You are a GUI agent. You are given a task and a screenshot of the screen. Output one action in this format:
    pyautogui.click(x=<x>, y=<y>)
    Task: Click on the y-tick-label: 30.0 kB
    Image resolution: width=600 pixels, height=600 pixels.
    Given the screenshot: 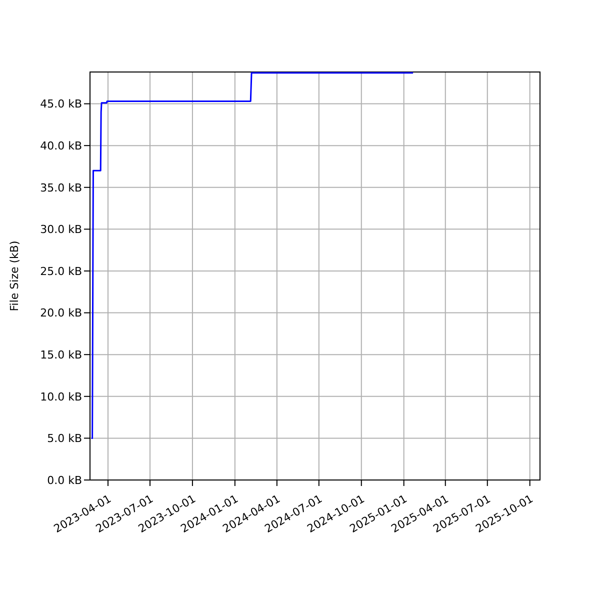 What is the action you would take?
    pyautogui.click(x=61, y=229)
    